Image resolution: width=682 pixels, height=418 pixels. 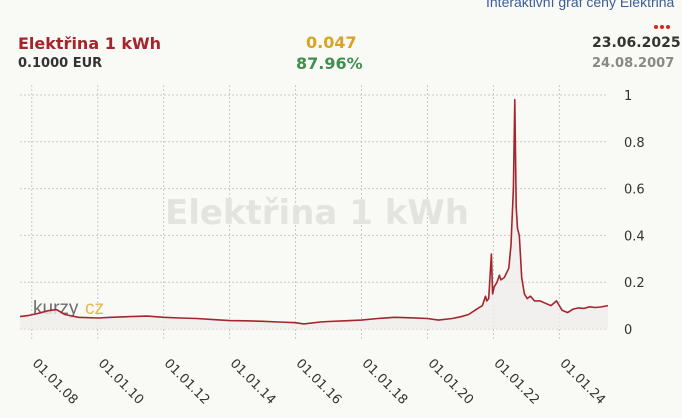 I want to click on interactive-chart-link: Interaktivní graf ceny Elektřina, so click(x=580, y=5).